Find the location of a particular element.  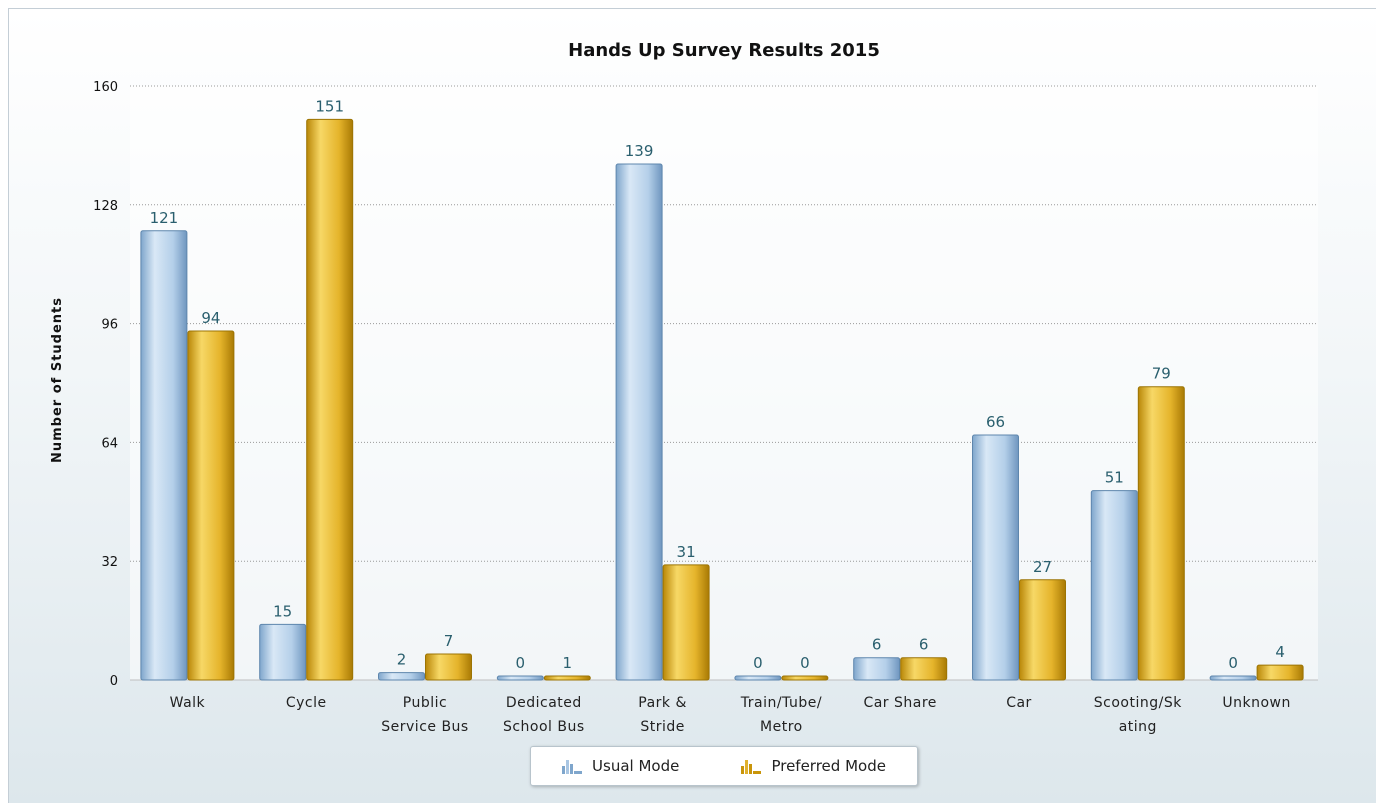

y-tick-label: 160 is located at coordinates (105, 87).